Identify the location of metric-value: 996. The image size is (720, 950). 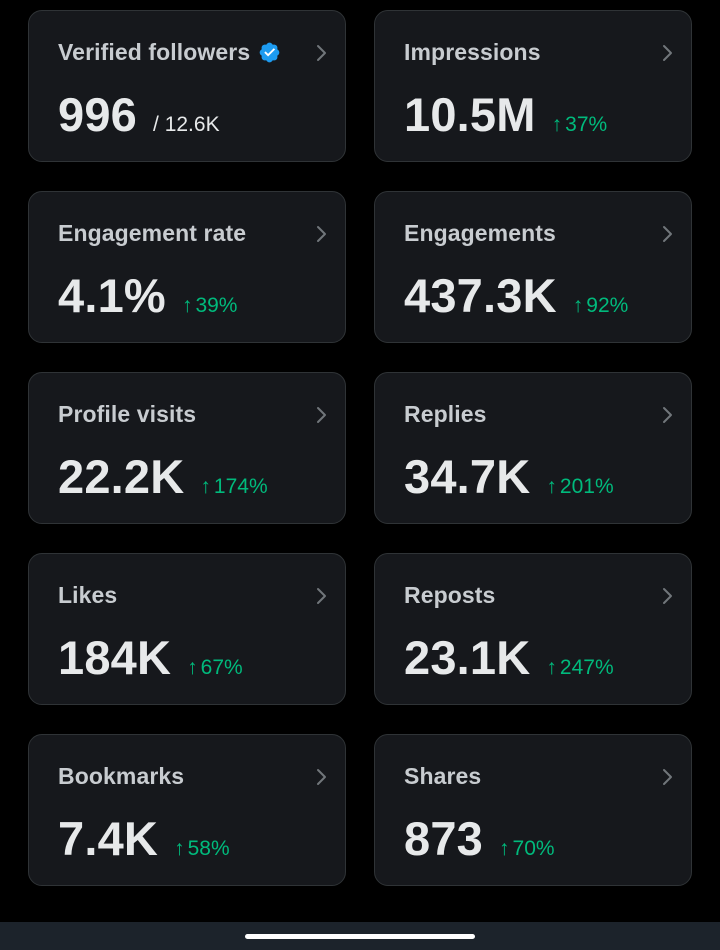
(98, 114).